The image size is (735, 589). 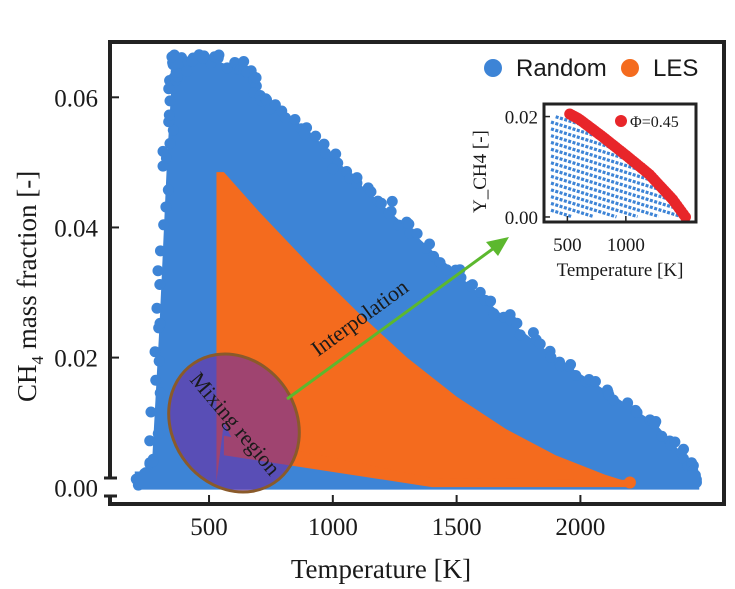 What do you see at coordinates (76, 489) in the screenshot?
I see `y-tick-label: 0.00` at bounding box center [76, 489].